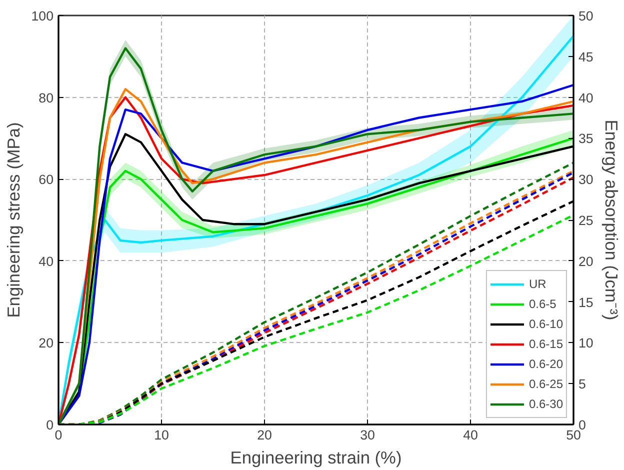 The width and height of the screenshot is (624, 470). I want to click on y-tick-label: 80, so click(46, 98).